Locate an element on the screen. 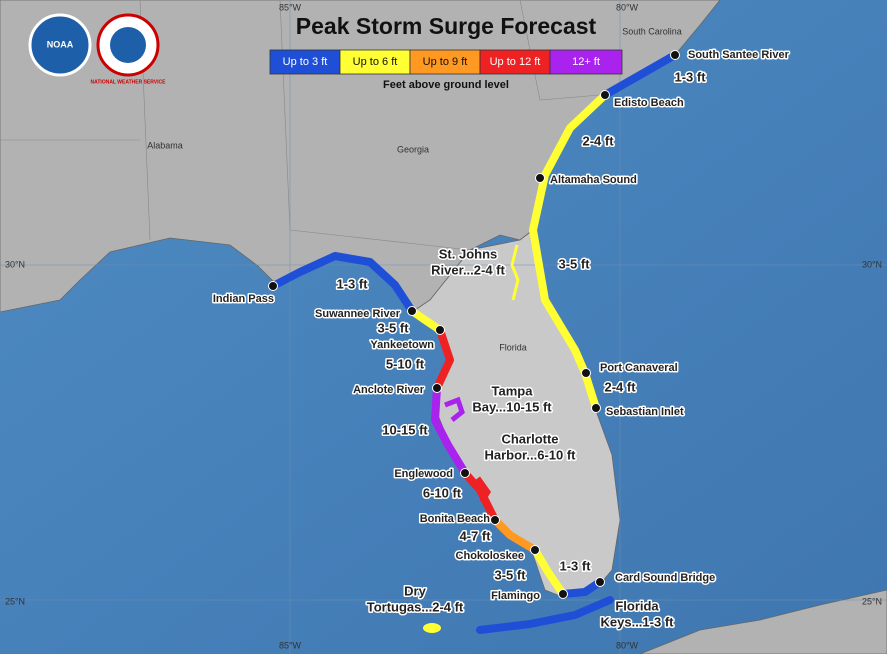 This screenshot has width=887, height=659. state-label: South Carolina is located at coordinates (652, 31).